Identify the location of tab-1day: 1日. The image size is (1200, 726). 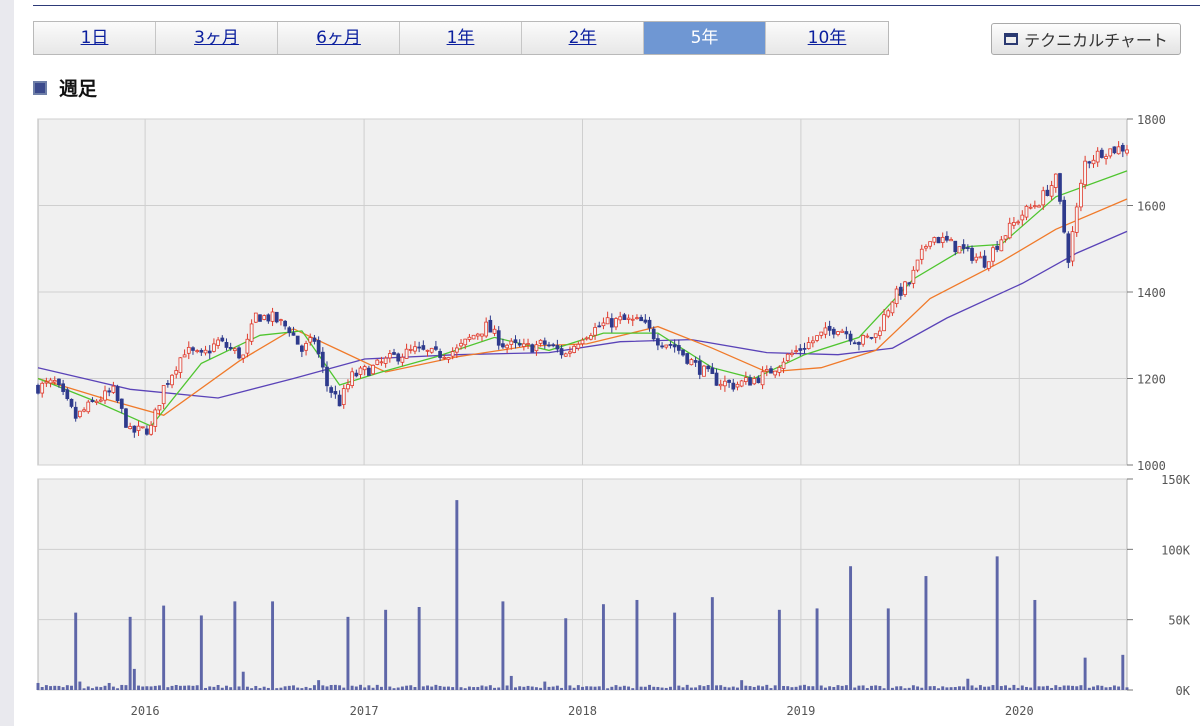
(95, 38).